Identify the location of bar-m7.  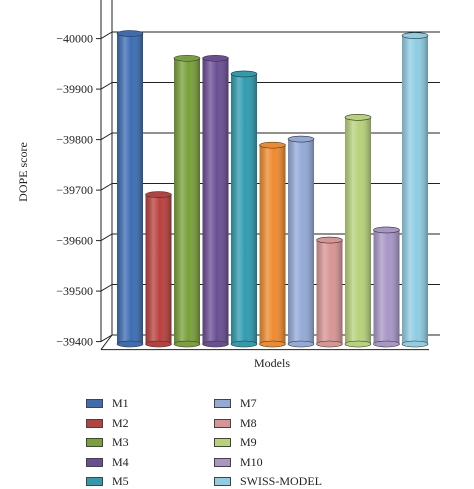
(301, 241).